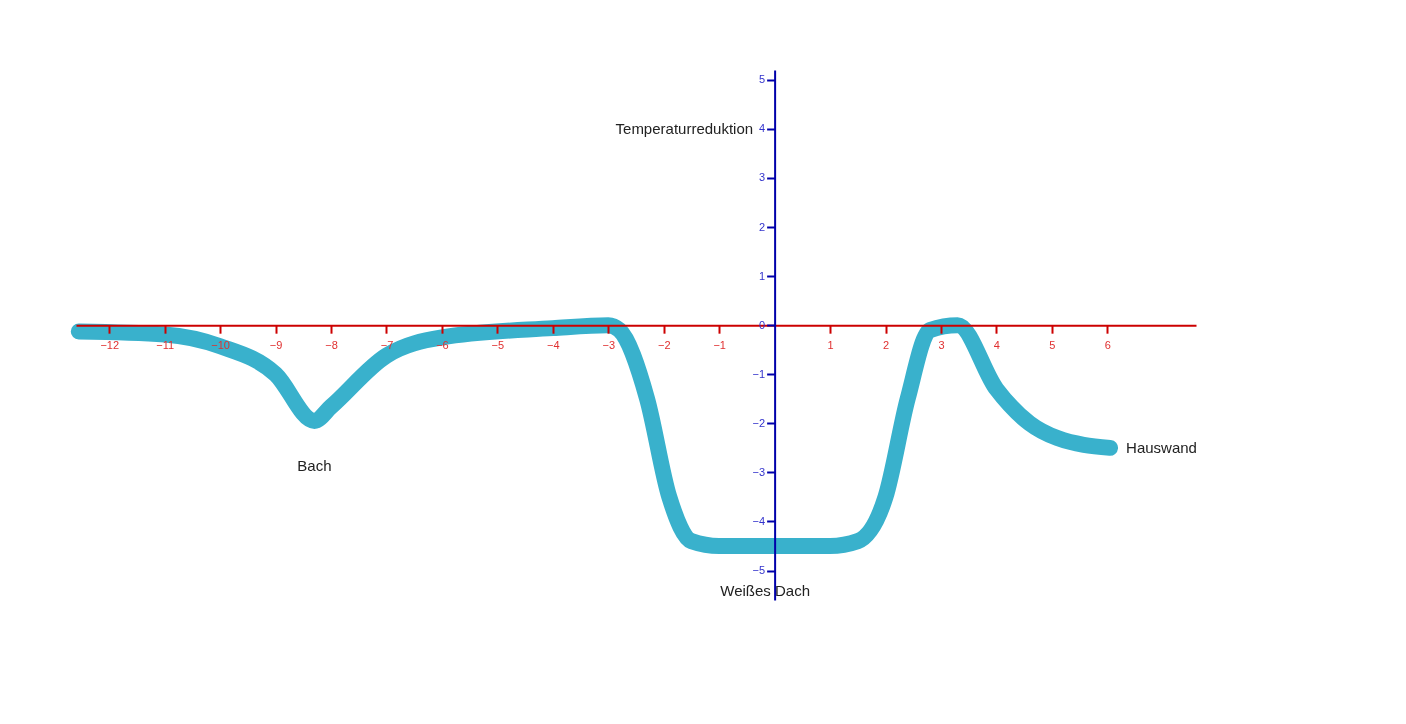  Describe the element at coordinates (331, 344) in the screenshot. I see `x-tick-label: −8` at that location.